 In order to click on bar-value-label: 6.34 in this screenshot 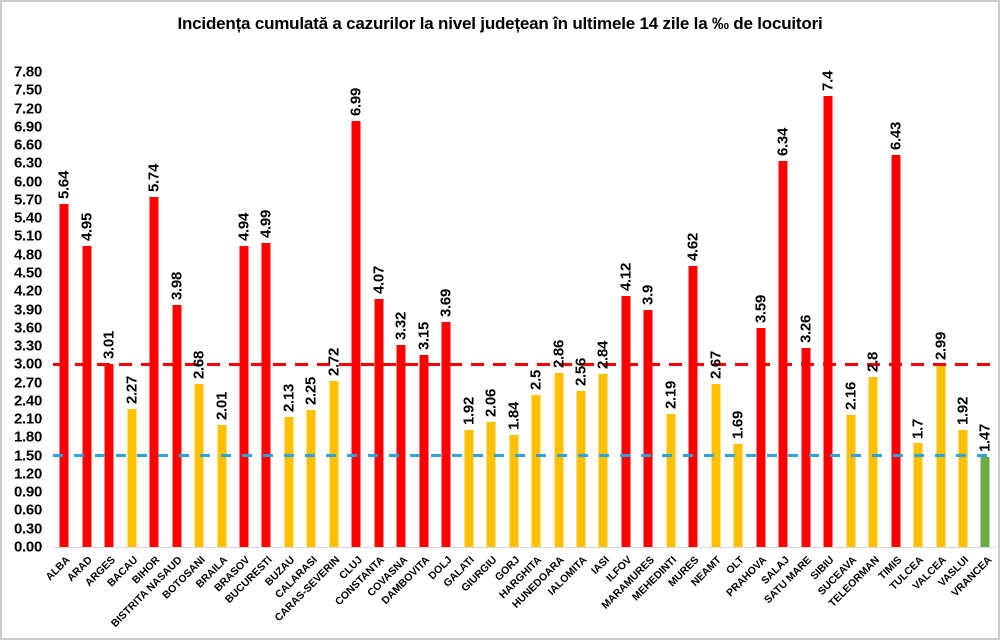, I will do `click(783, 141)`.